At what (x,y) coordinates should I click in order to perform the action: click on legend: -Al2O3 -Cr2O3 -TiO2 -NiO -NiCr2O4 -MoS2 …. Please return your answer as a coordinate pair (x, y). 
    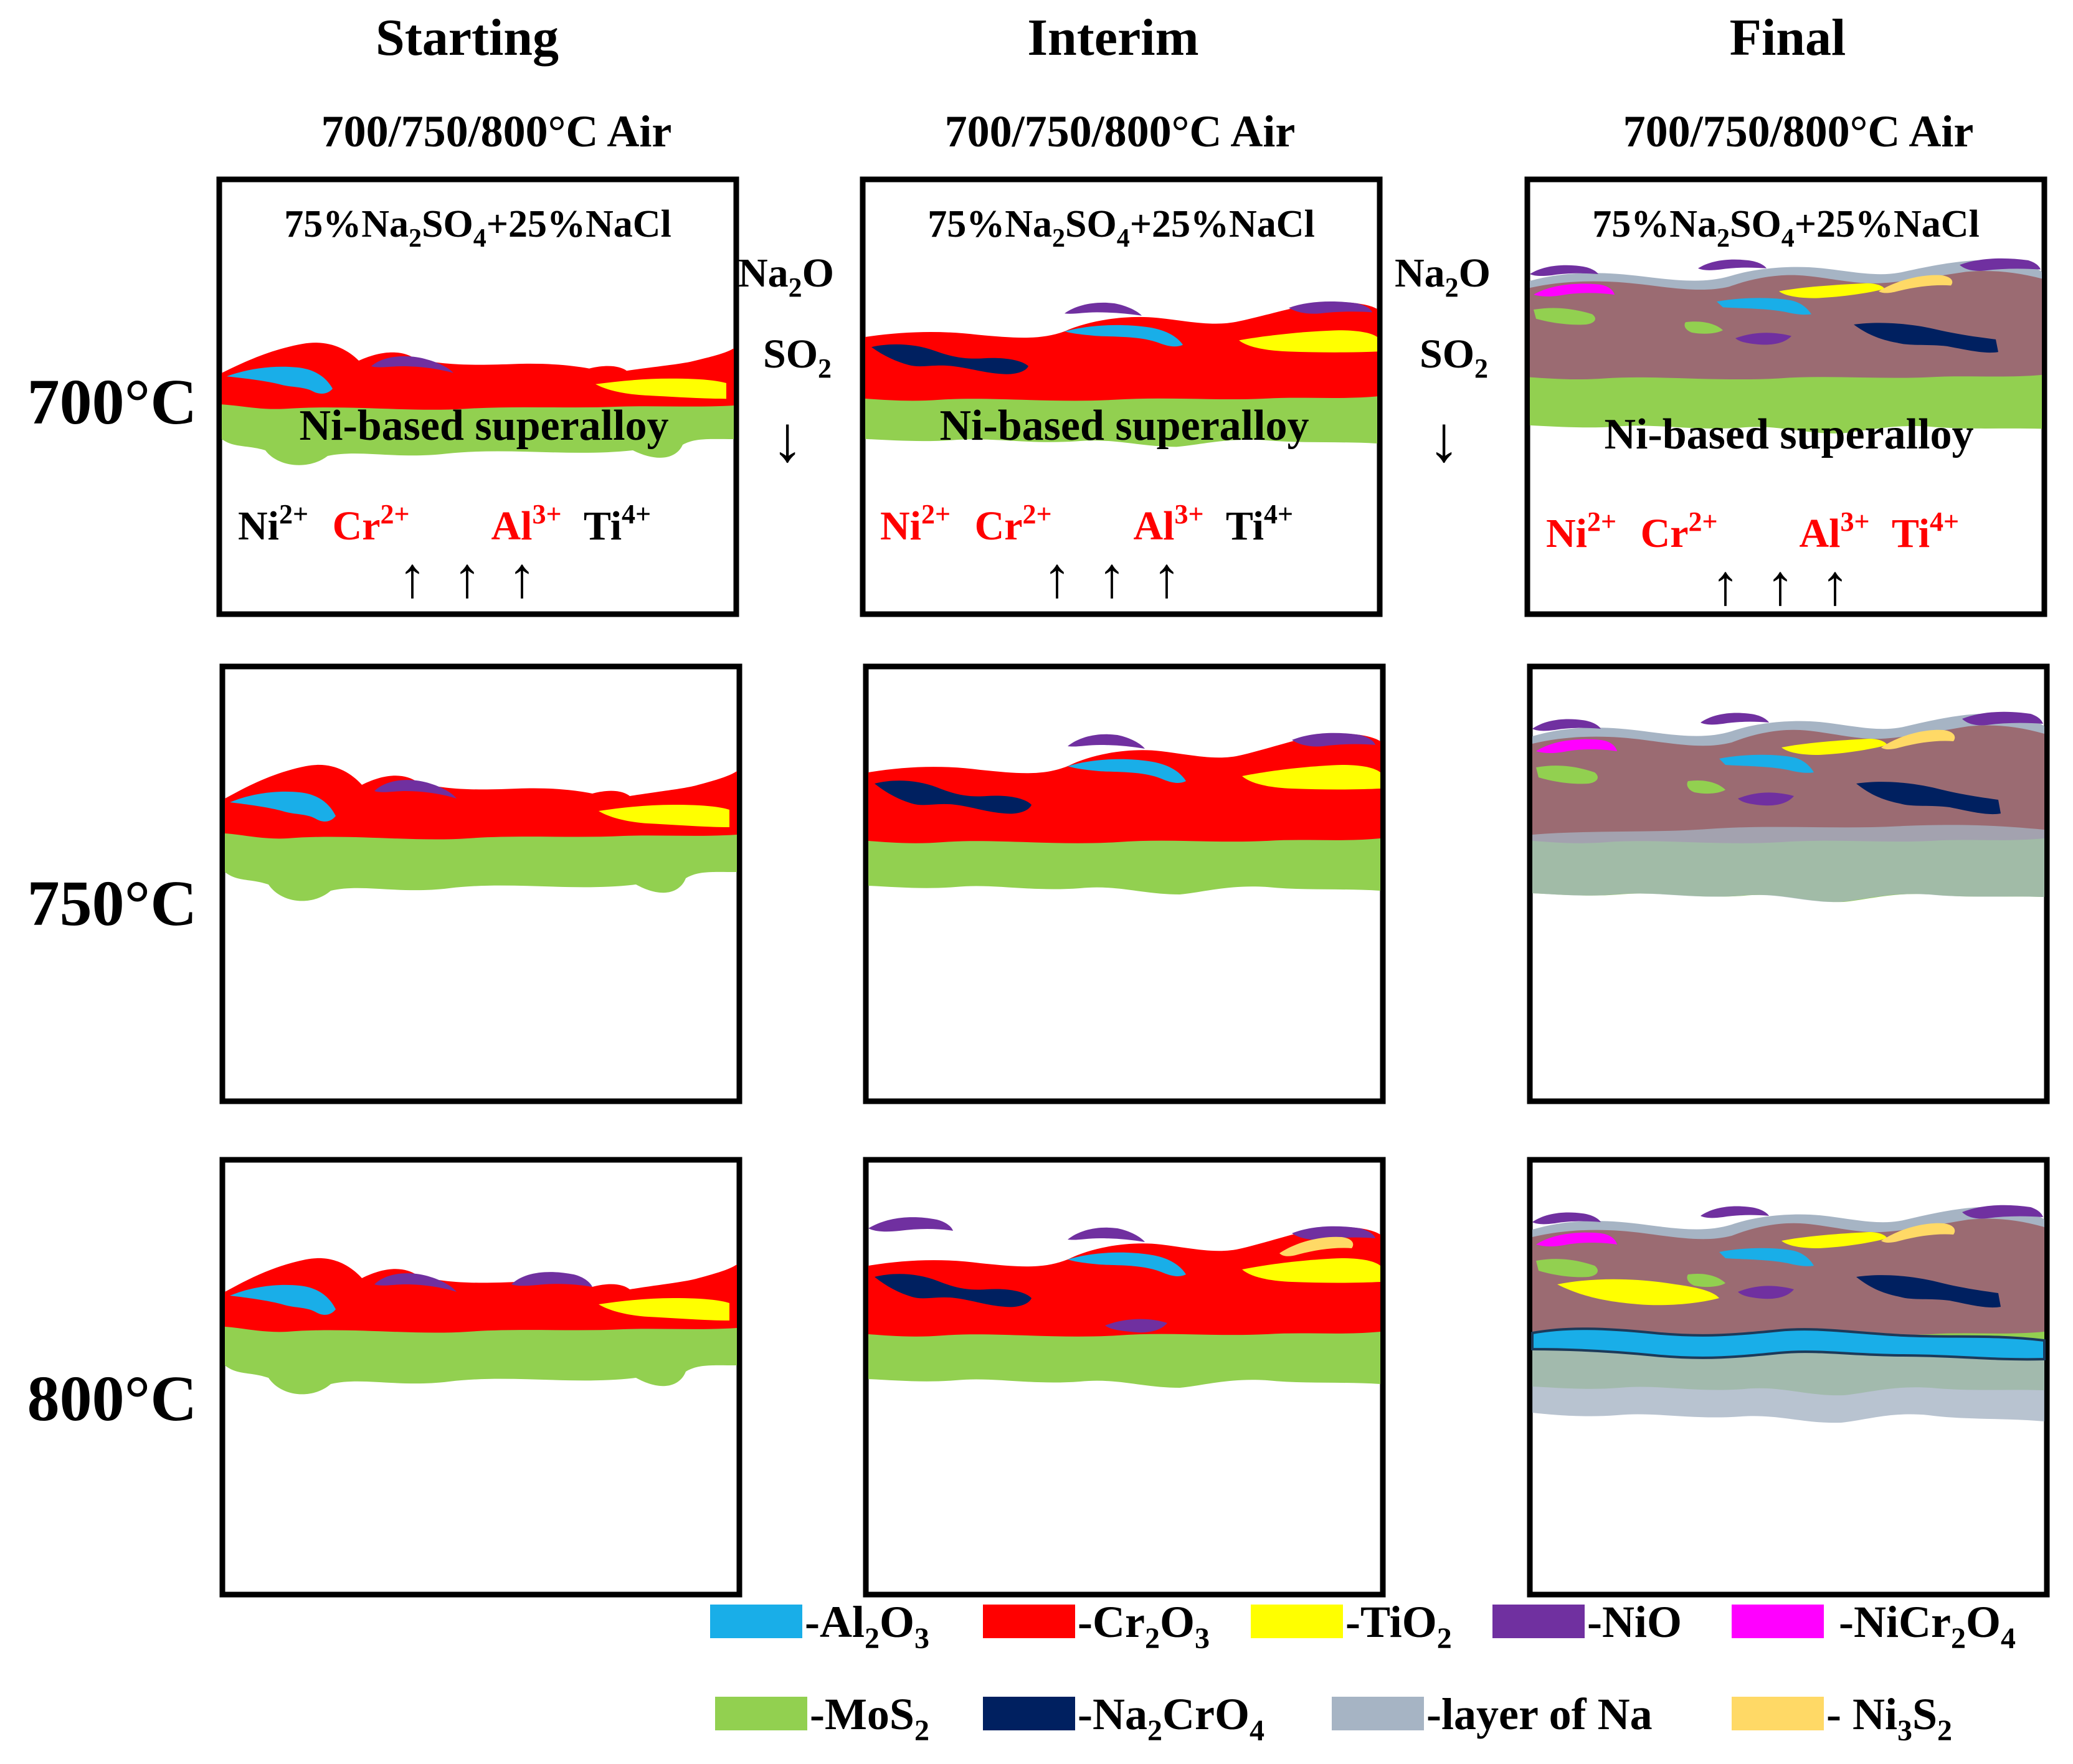
    Looking at the image, I should click on (1363, 1672).